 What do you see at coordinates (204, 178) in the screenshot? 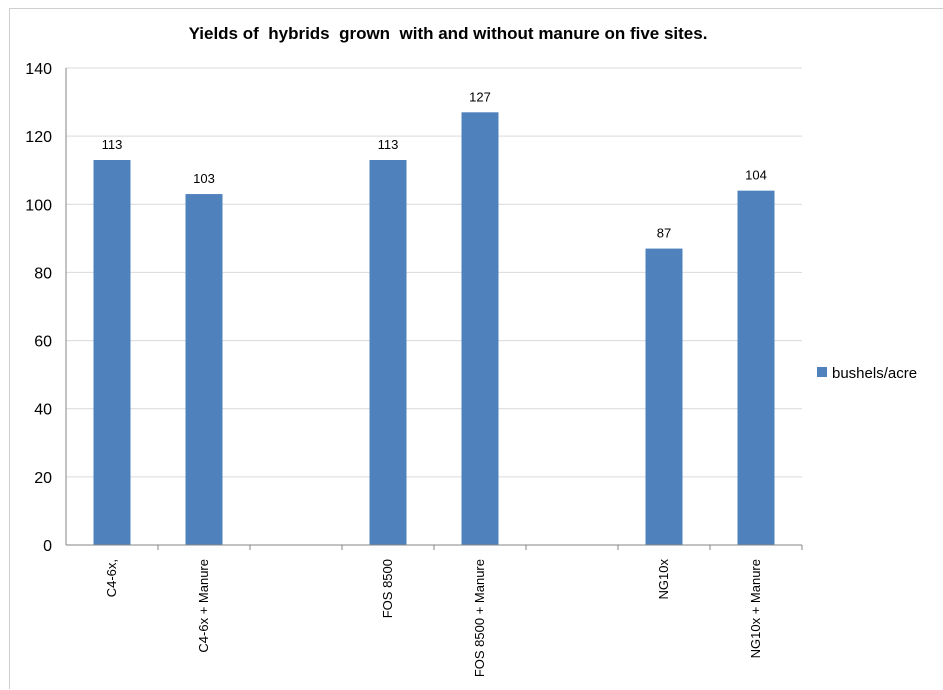
I see `data-label: 103` at bounding box center [204, 178].